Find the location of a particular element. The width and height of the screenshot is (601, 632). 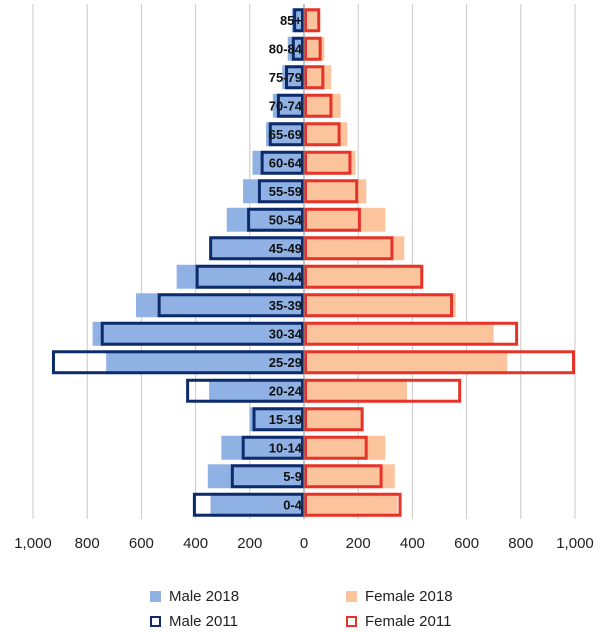

age-label-85: 85+ is located at coordinates (291, 20).